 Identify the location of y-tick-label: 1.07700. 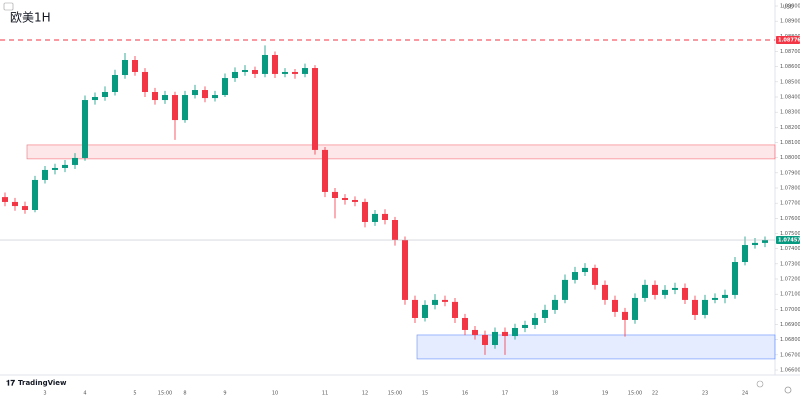
(790, 204).